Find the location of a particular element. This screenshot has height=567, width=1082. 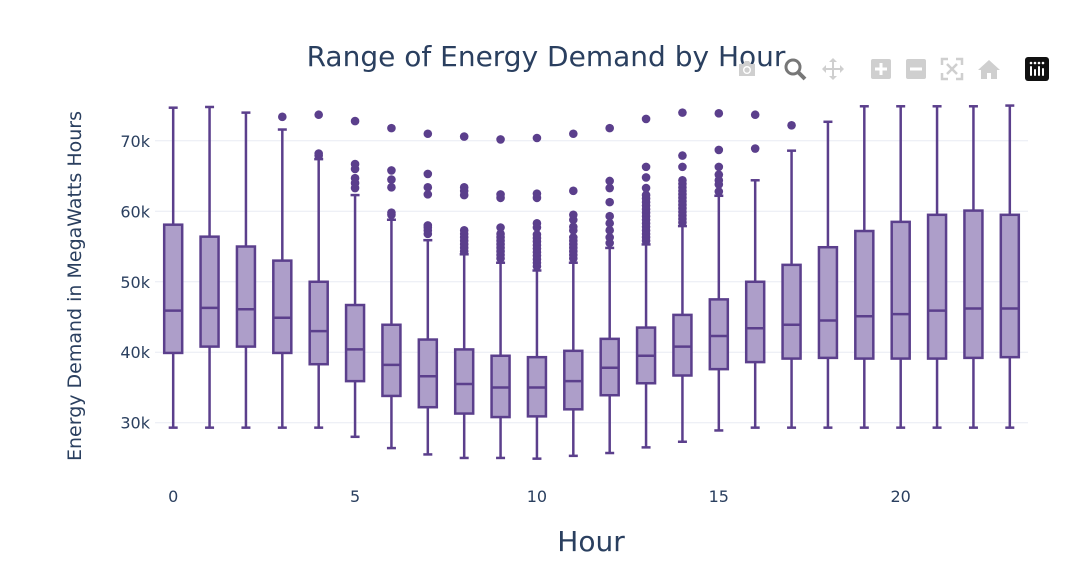

zoom-out-icon is located at coordinates (916, 69).